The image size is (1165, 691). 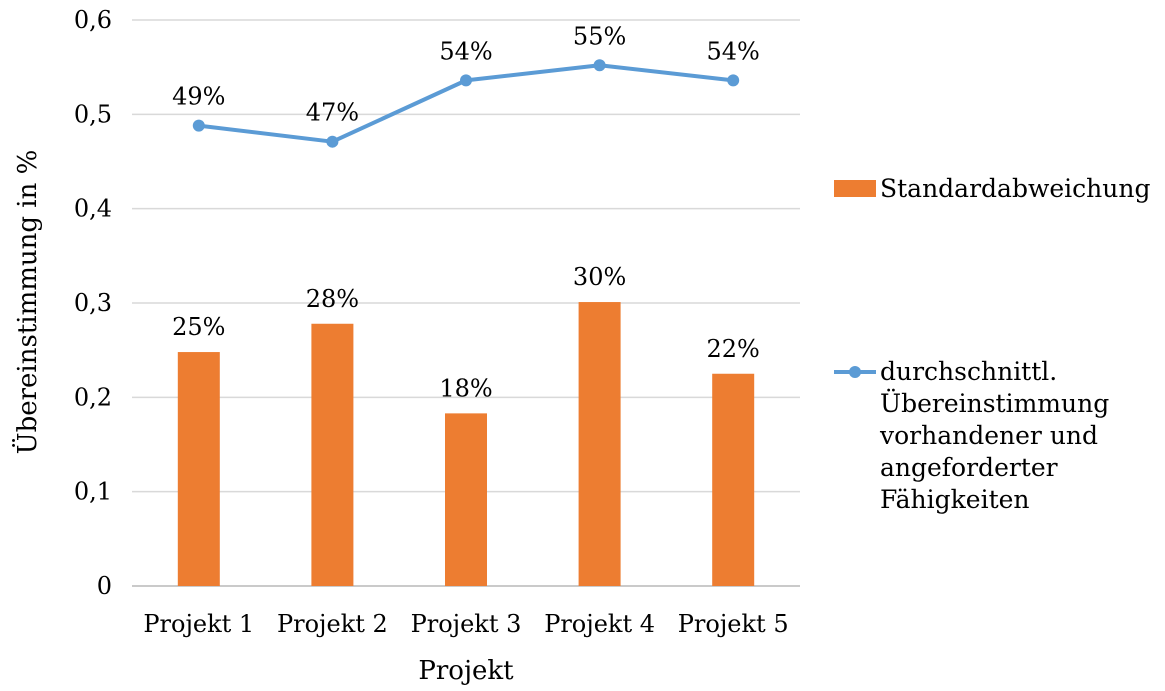 I want to click on bar-data-label: 30%, so click(x=599, y=277).